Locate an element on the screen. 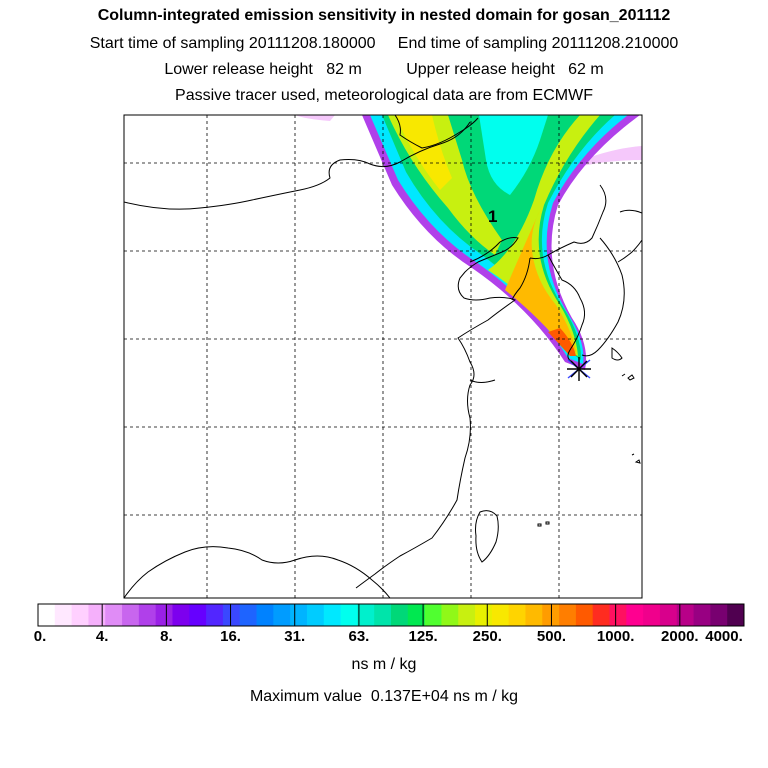 This screenshot has width=768, height=768. plume-age-label: 1 is located at coordinates (492, 216).